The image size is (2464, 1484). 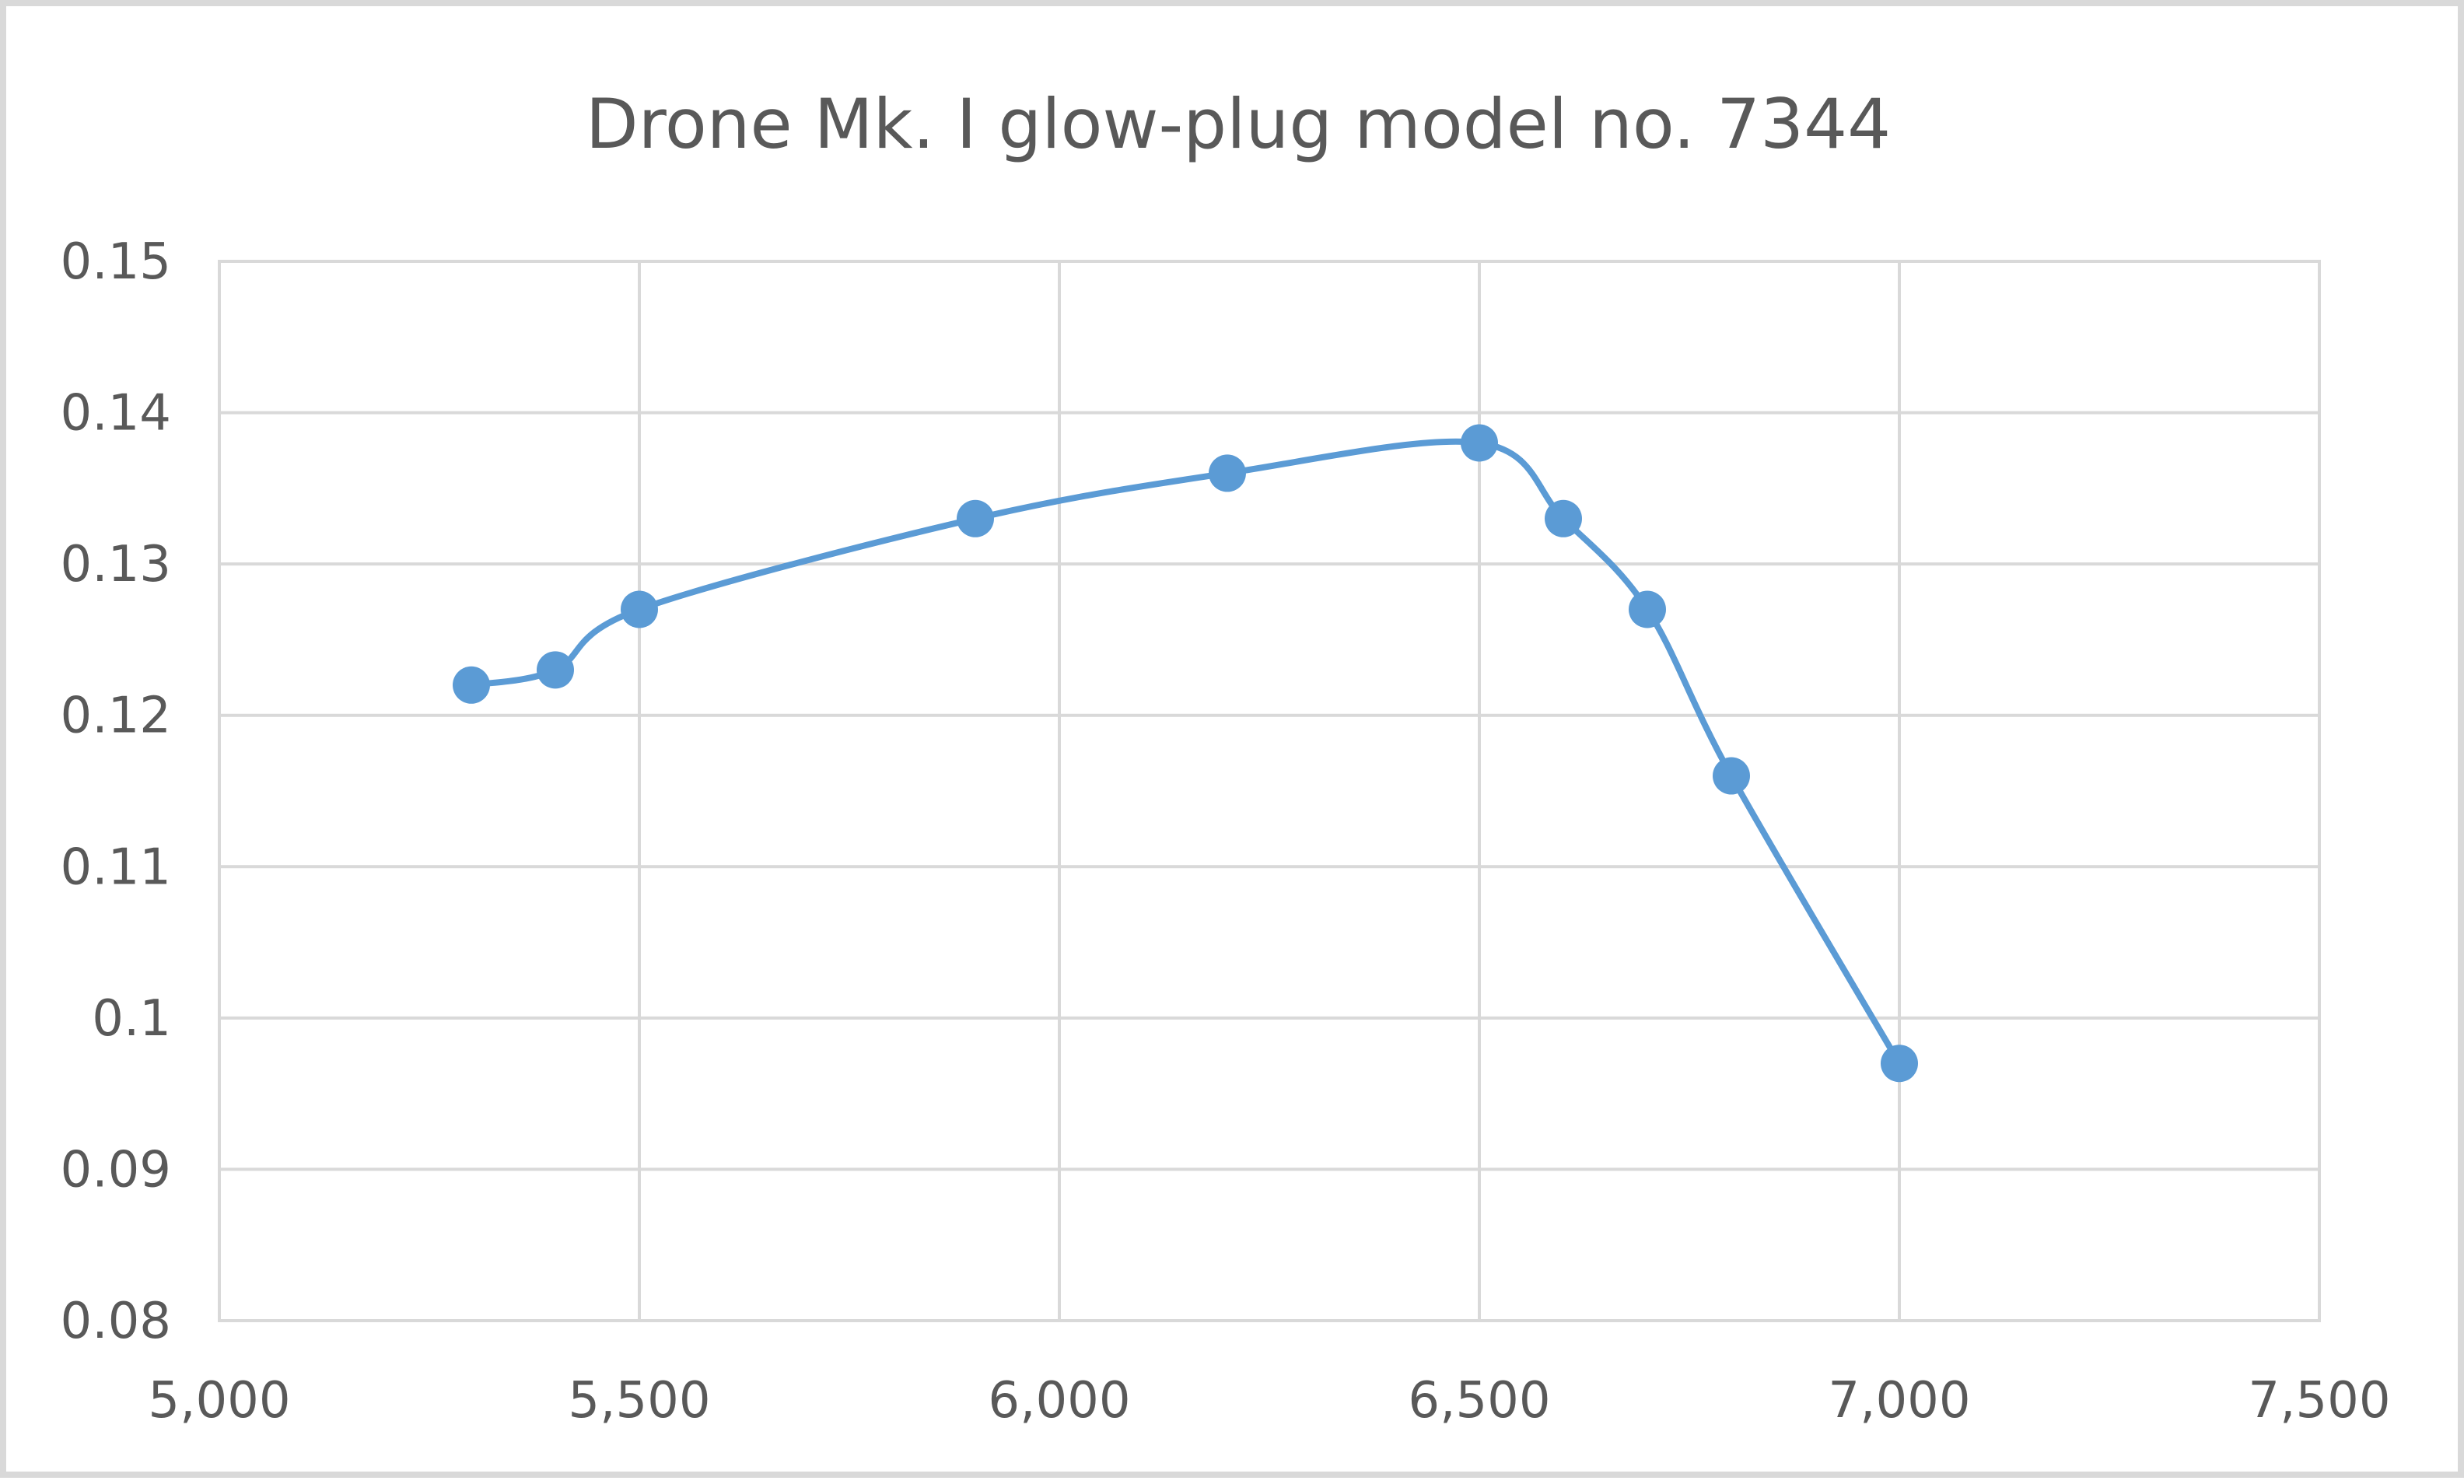 What do you see at coordinates (1479, 1401) in the screenshot?
I see `x-tick-label: 6,500` at bounding box center [1479, 1401].